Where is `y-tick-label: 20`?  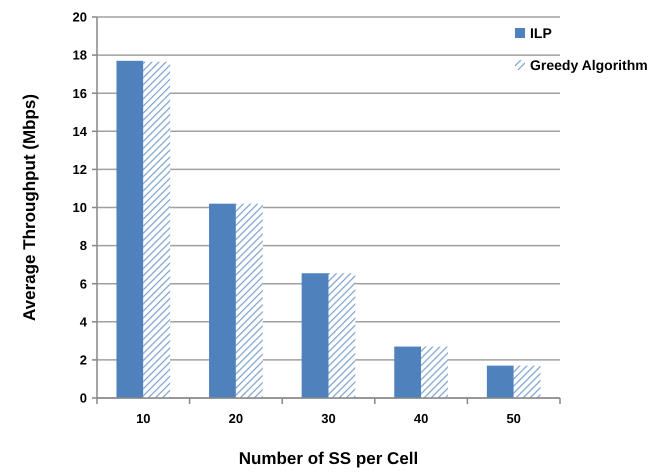 y-tick-label: 20 is located at coordinates (79, 17).